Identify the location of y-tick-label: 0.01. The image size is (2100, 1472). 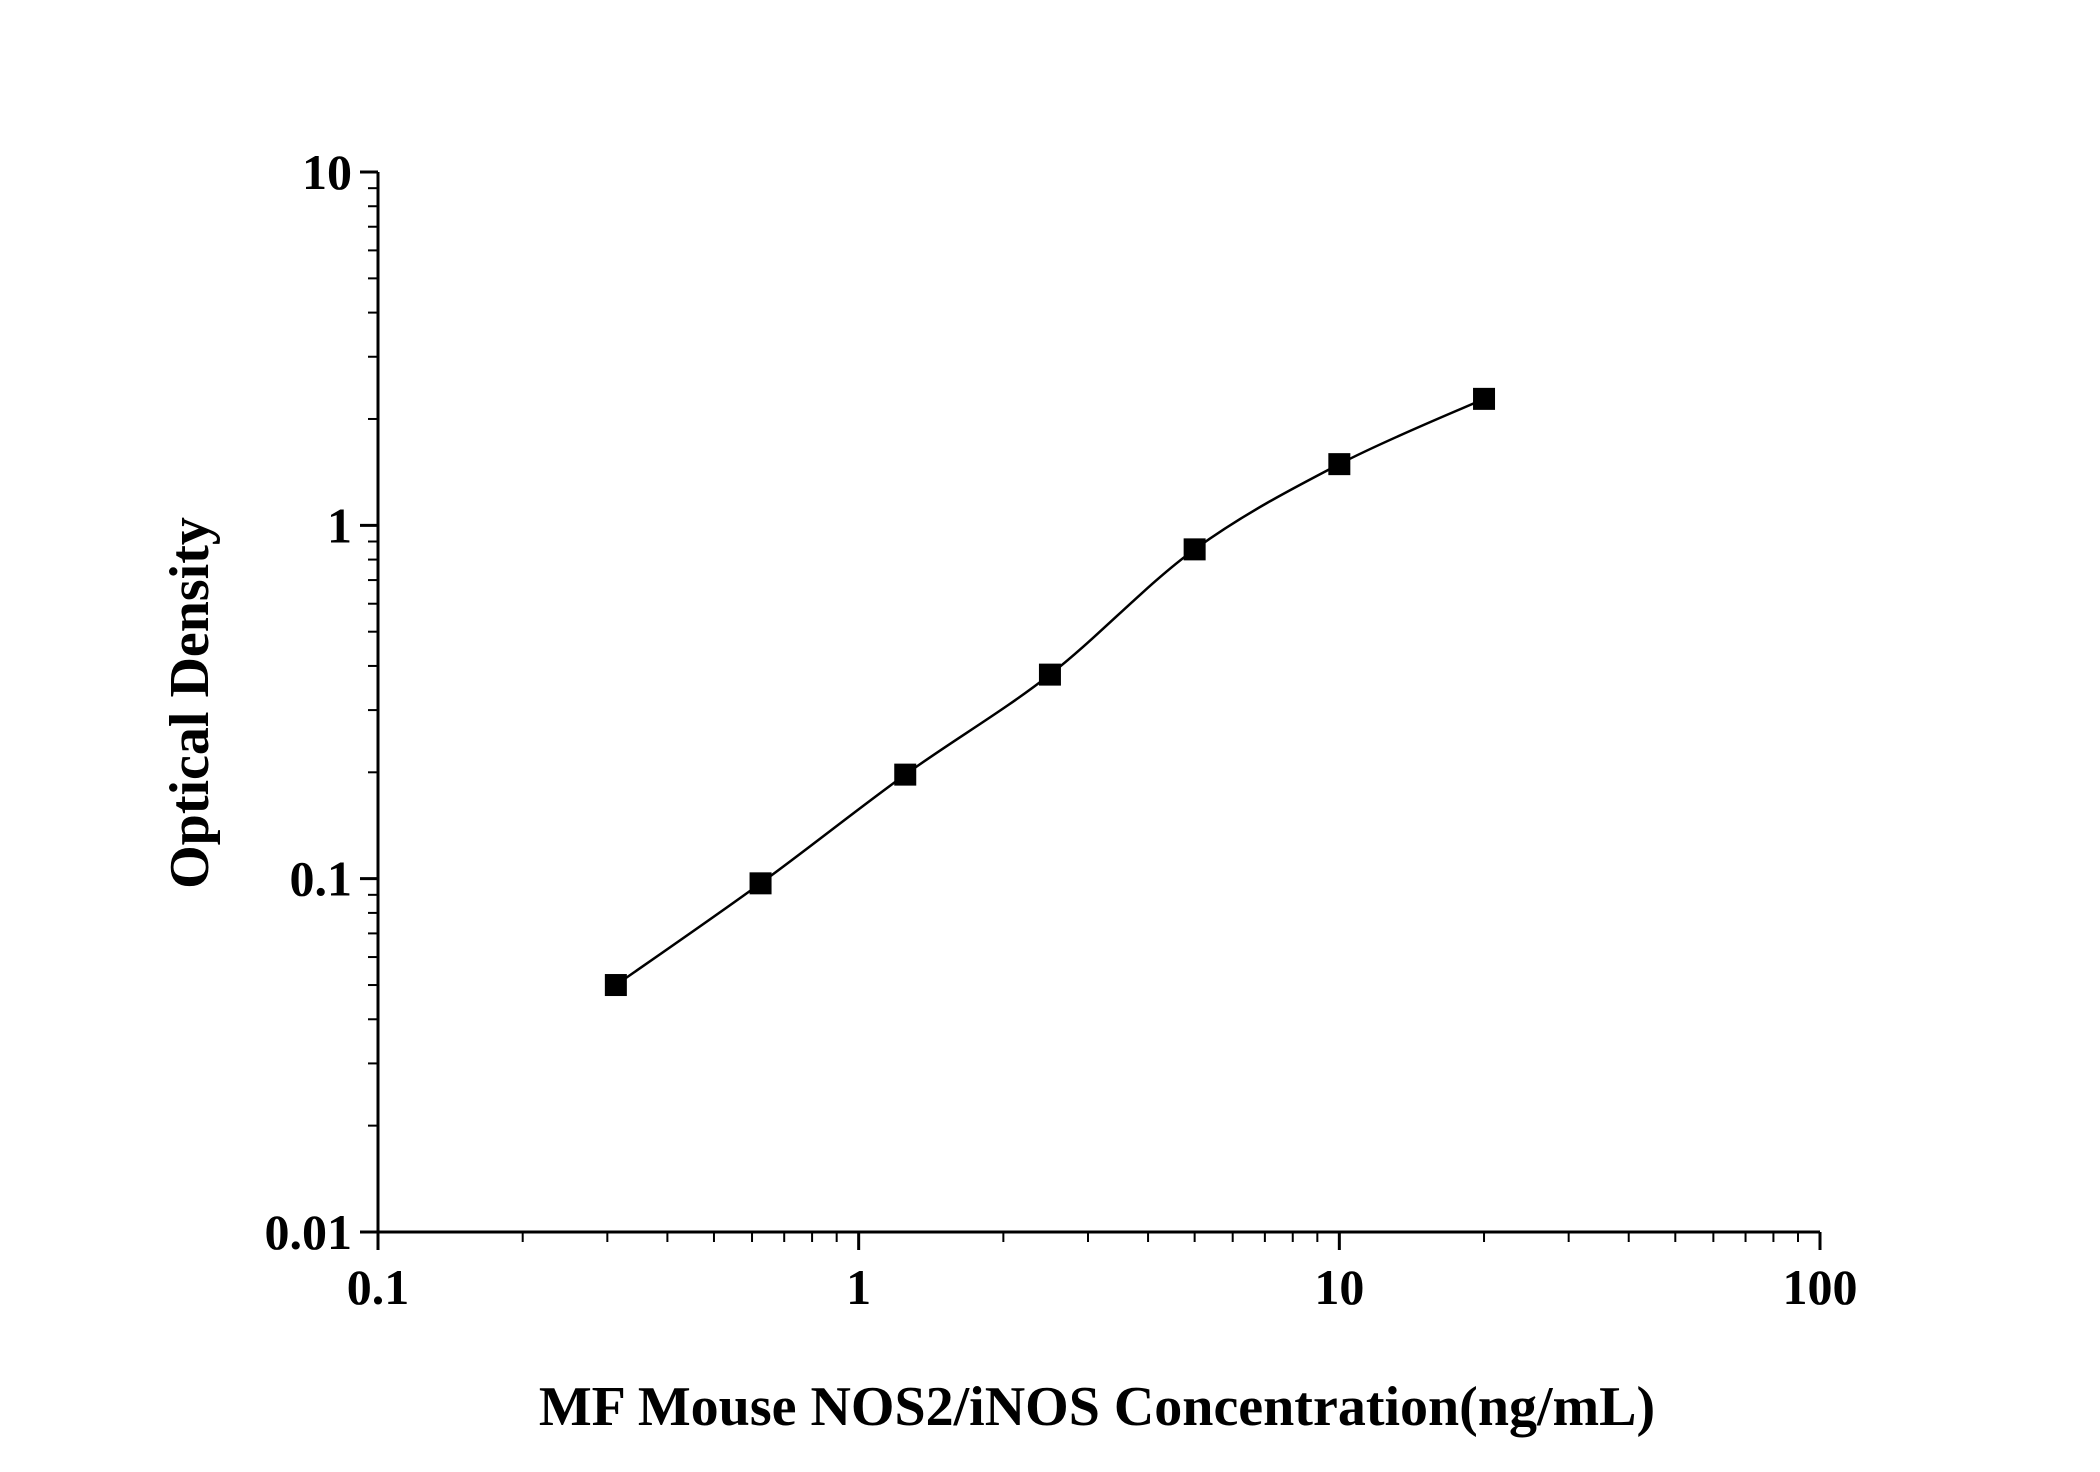
(309, 1232).